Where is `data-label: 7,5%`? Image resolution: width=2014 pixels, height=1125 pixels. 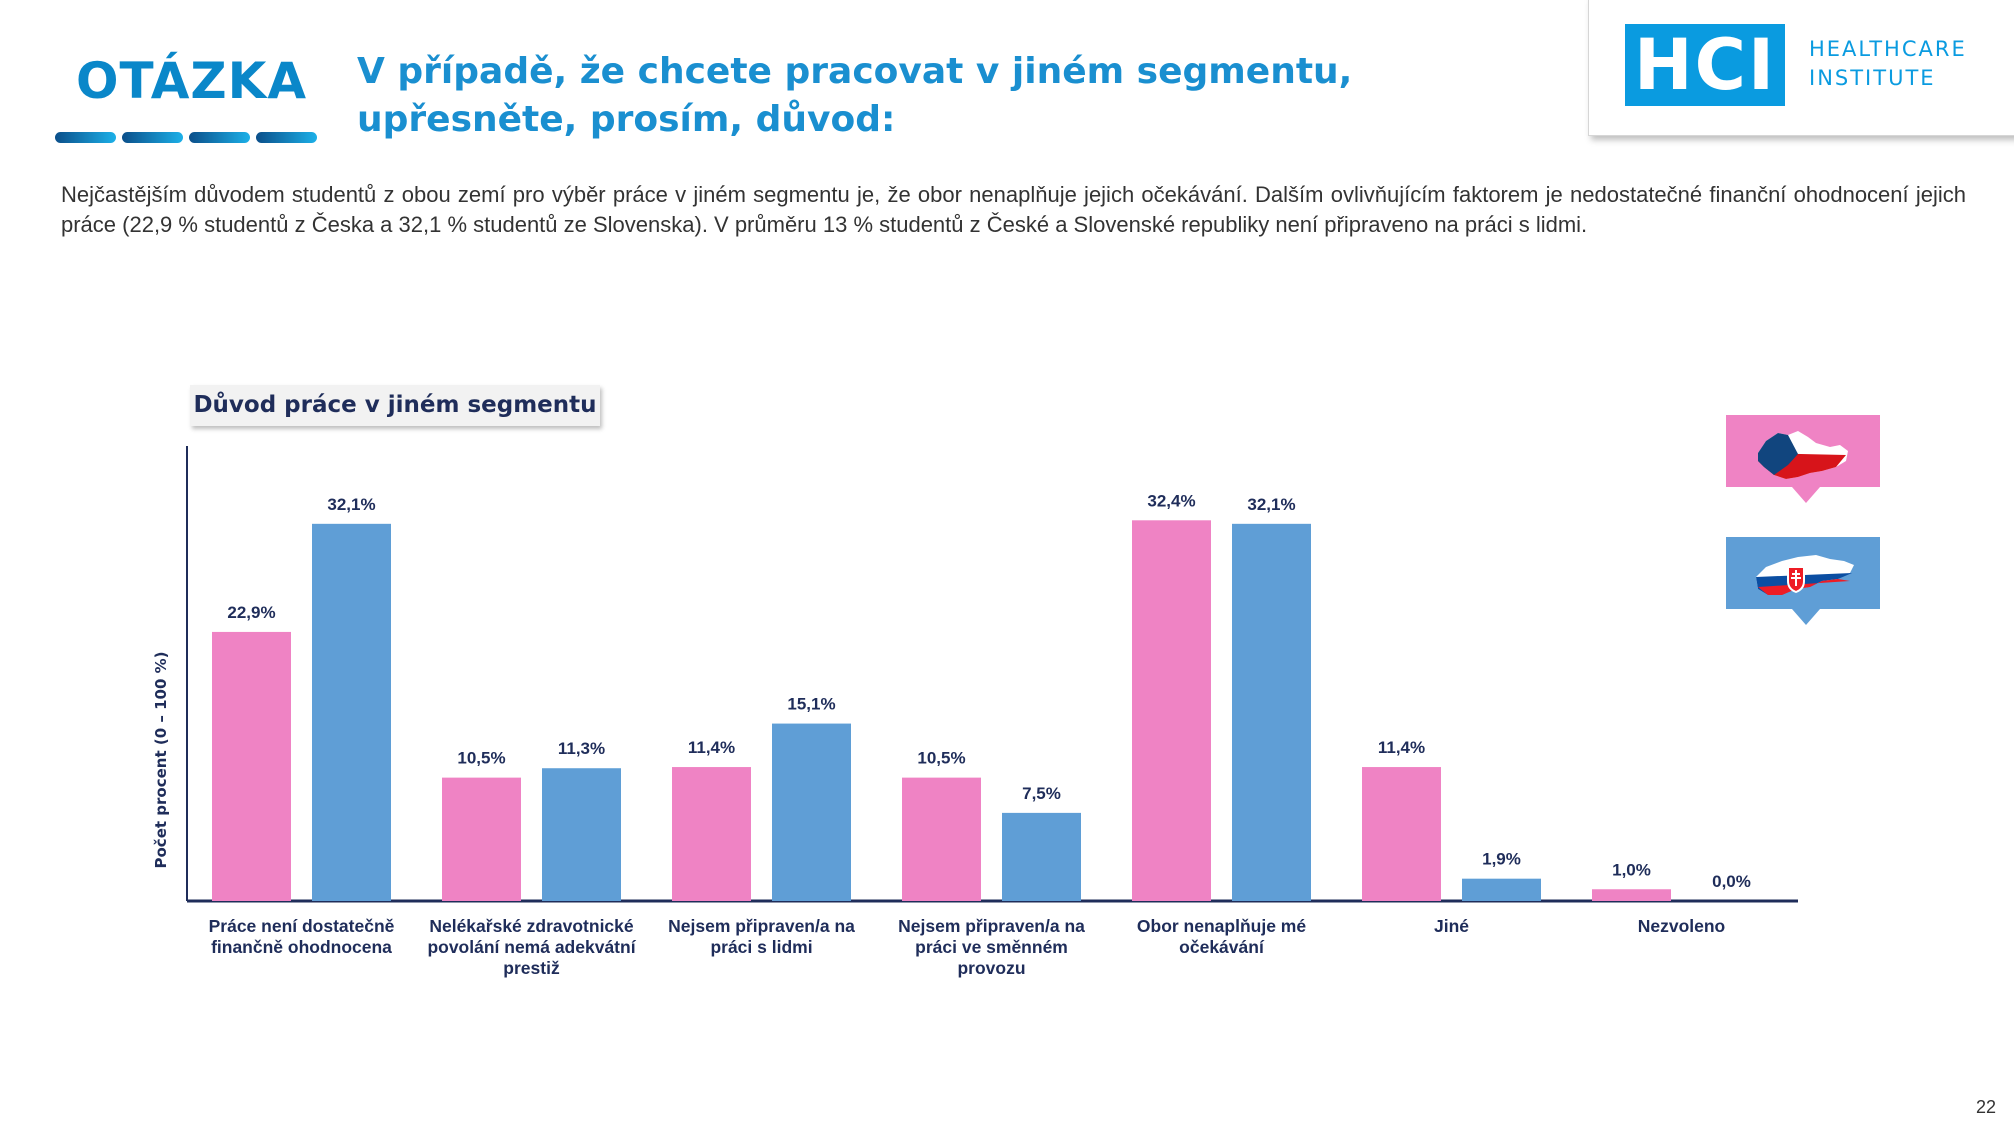
data-label: 7,5% is located at coordinates (1041, 793).